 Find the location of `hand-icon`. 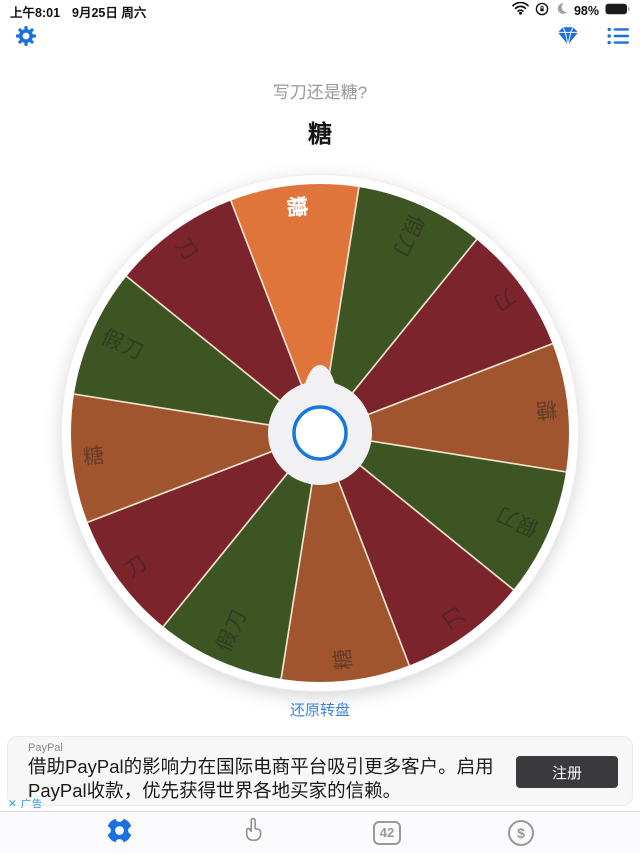

hand-icon is located at coordinates (253, 832).